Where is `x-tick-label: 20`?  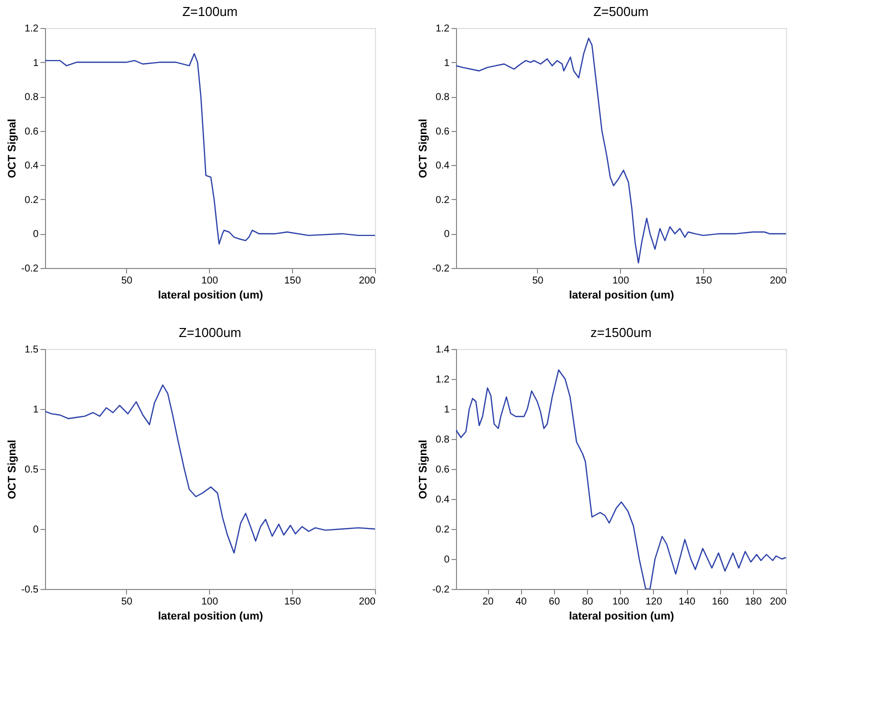 x-tick-label: 20 is located at coordinates (488, 602).